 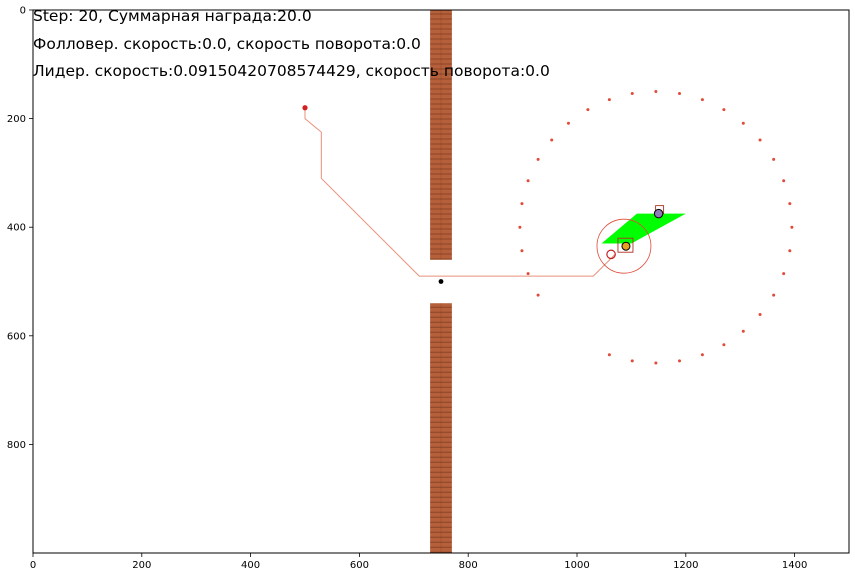 I want to click on x-tick-label: 400, so click(x=250, y=565).